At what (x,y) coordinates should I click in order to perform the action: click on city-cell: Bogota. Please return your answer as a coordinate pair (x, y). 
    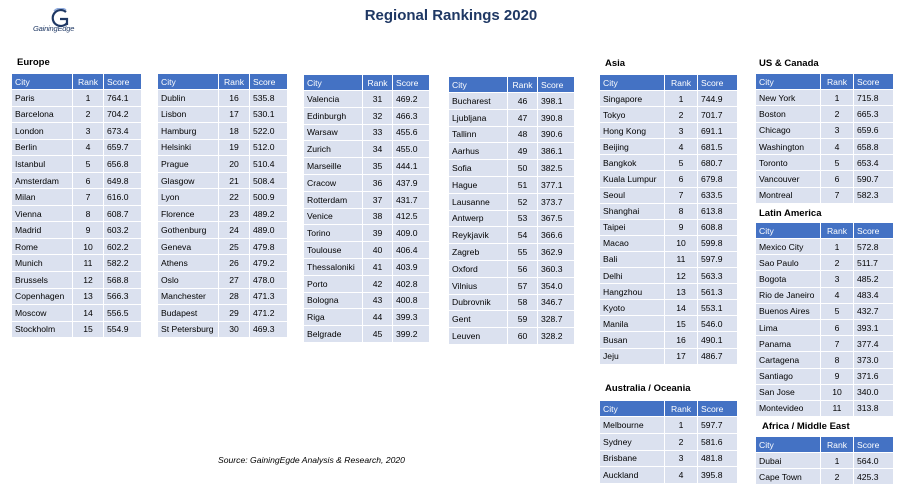
    Looking at the image, I should click on (788, 279).